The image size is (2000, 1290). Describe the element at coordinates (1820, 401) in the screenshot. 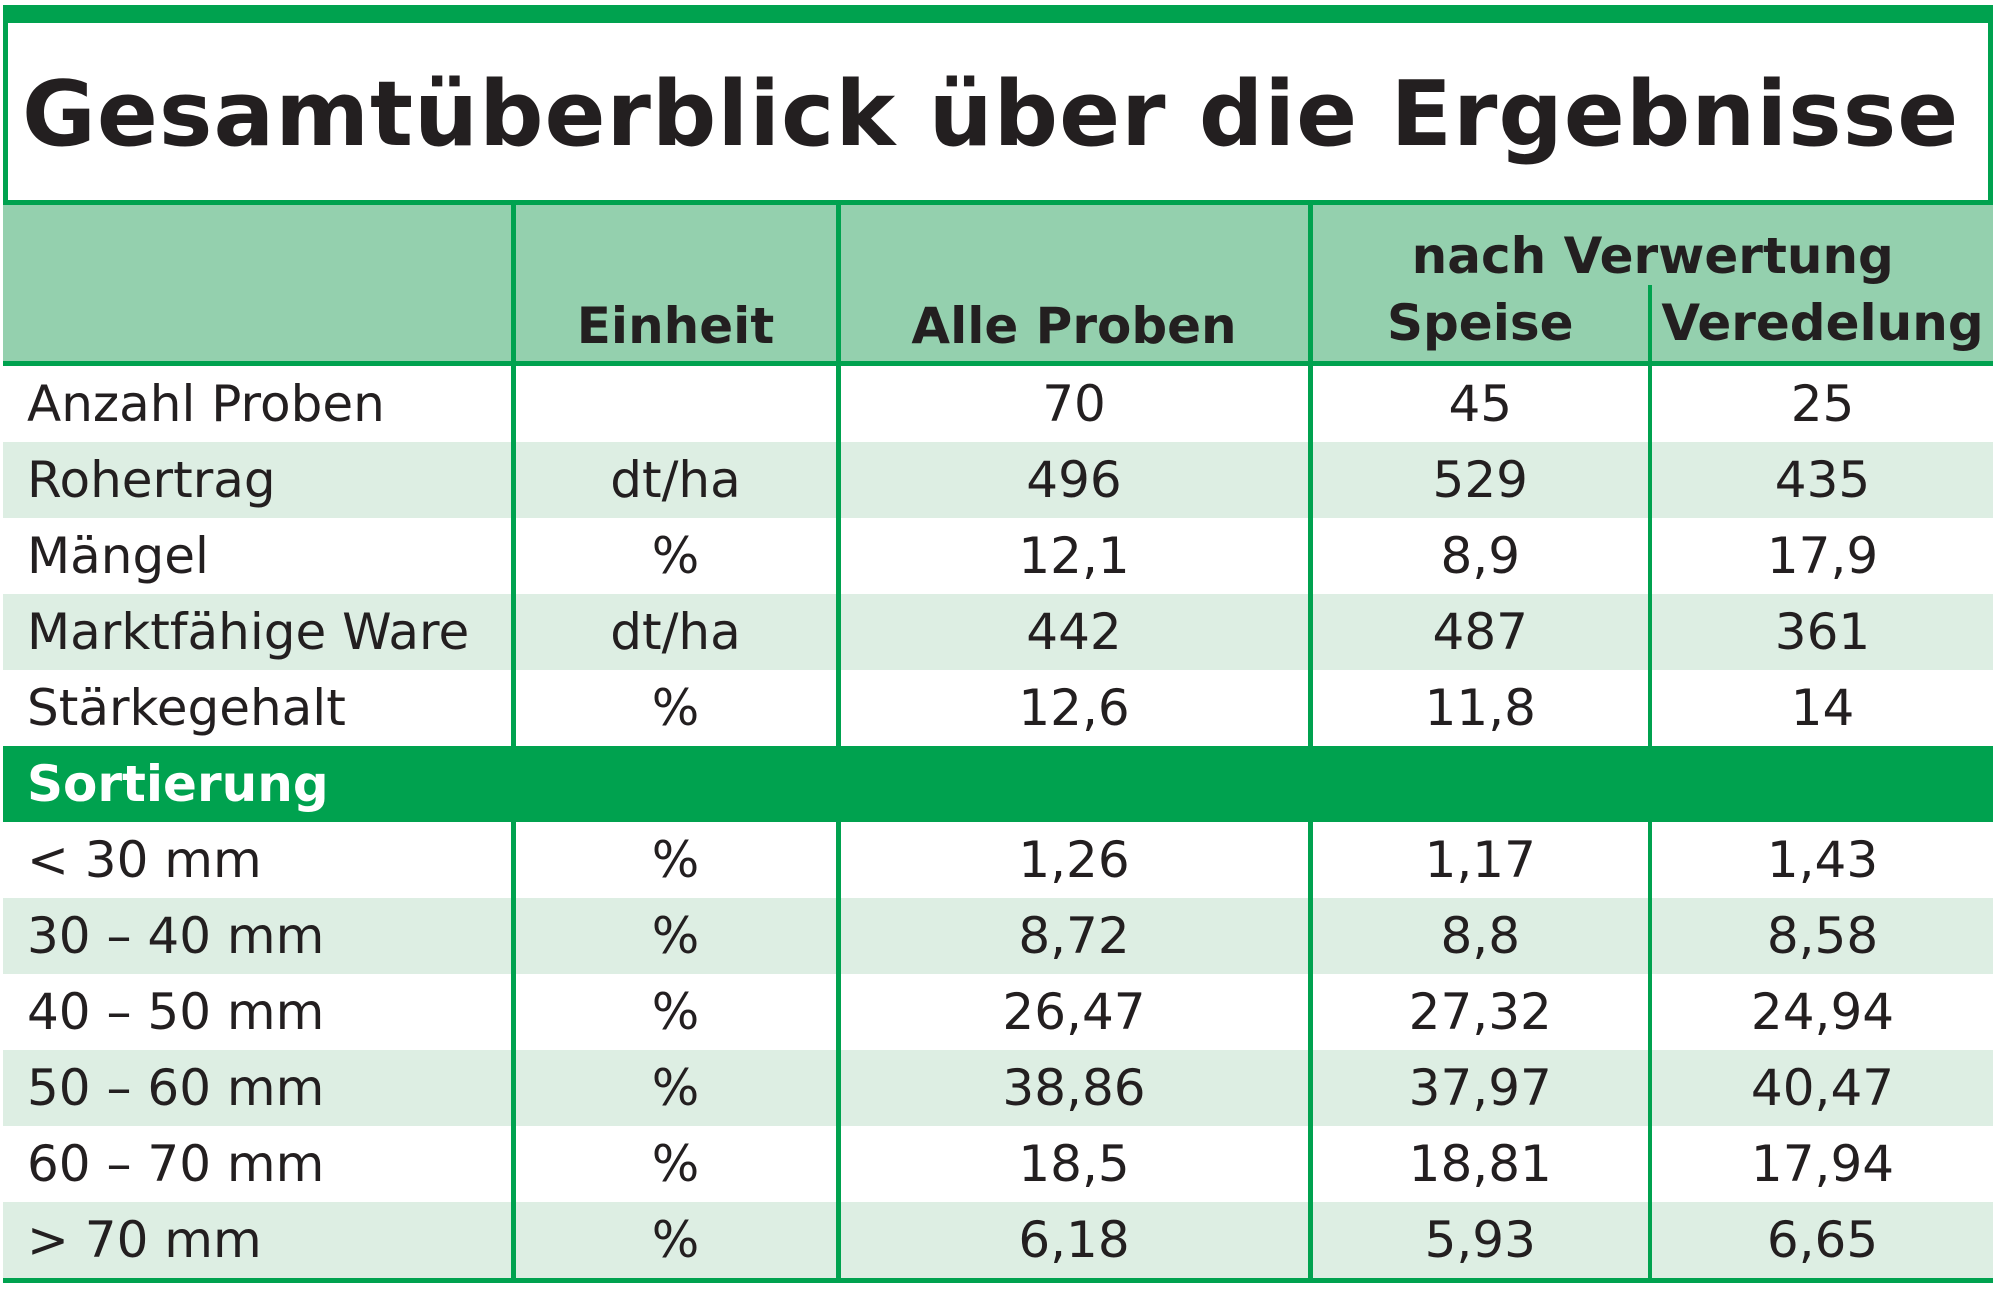

I see `cell-veredelung: 25` at that location.